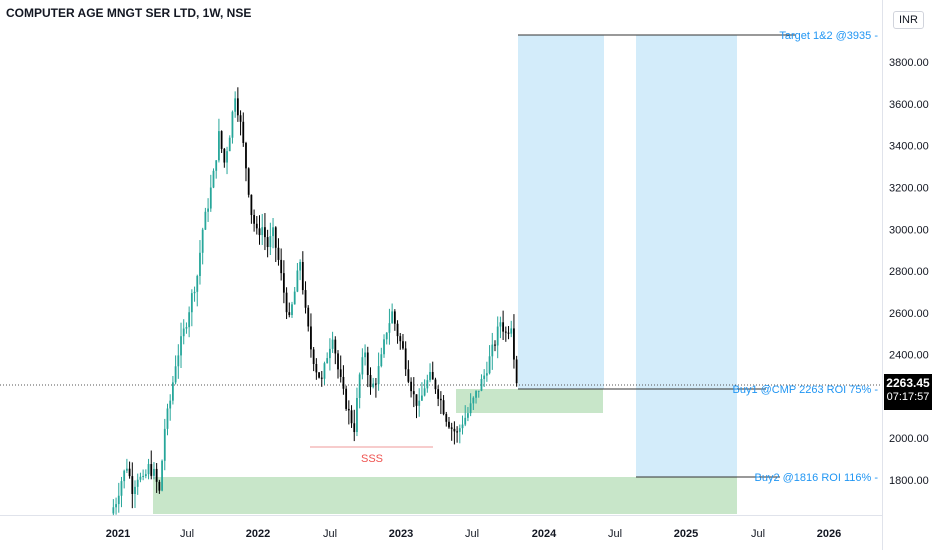  What do you see at coordinates (909, 314) in the screenshot?
I see `y-tick-label: 2600.00` at bounding box center [909, 314].